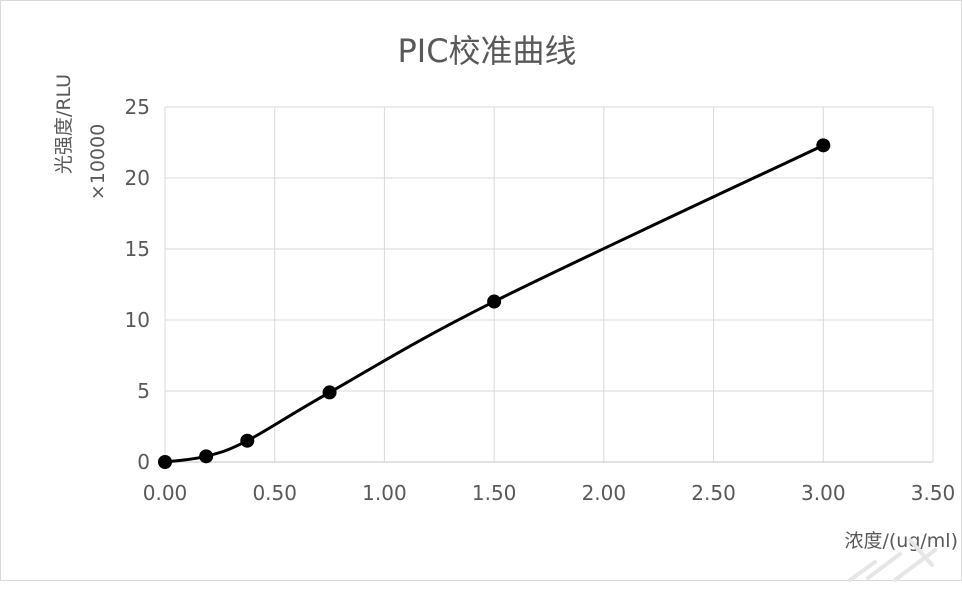  I want to click on x-tick-label: 0.50, so click(274, 493).